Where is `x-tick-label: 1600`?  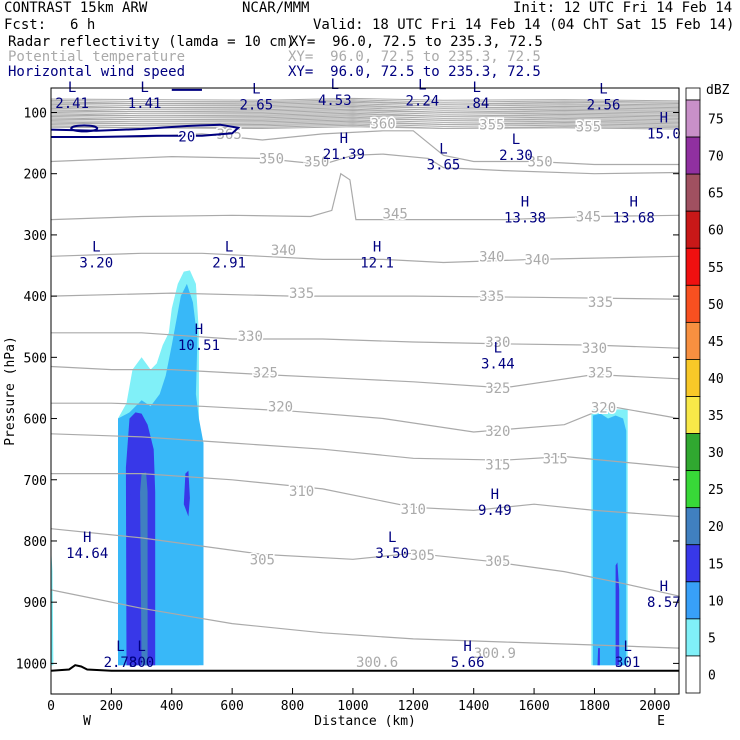
x-tick-label: 1600 is located at coordinates (533, 706).